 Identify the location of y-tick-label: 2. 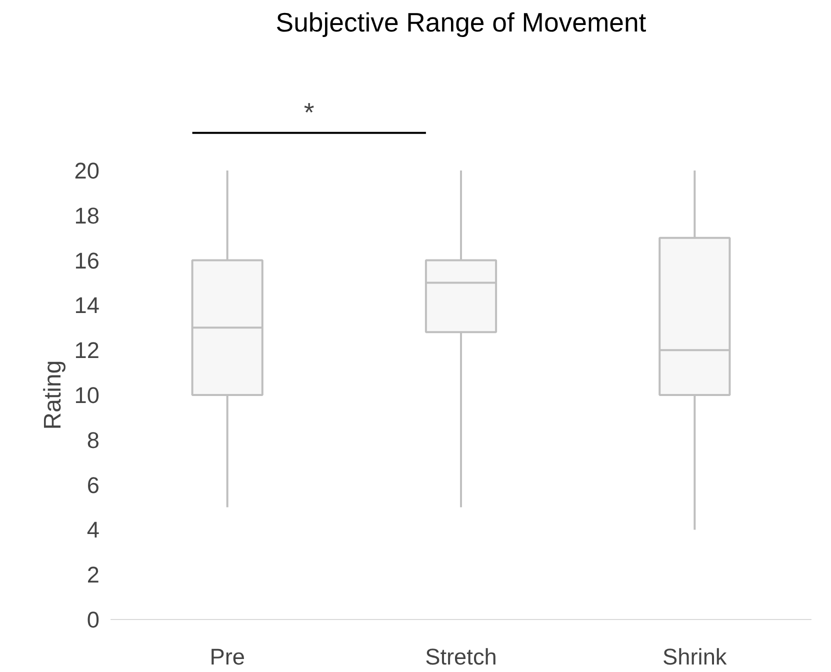
(93, 575).